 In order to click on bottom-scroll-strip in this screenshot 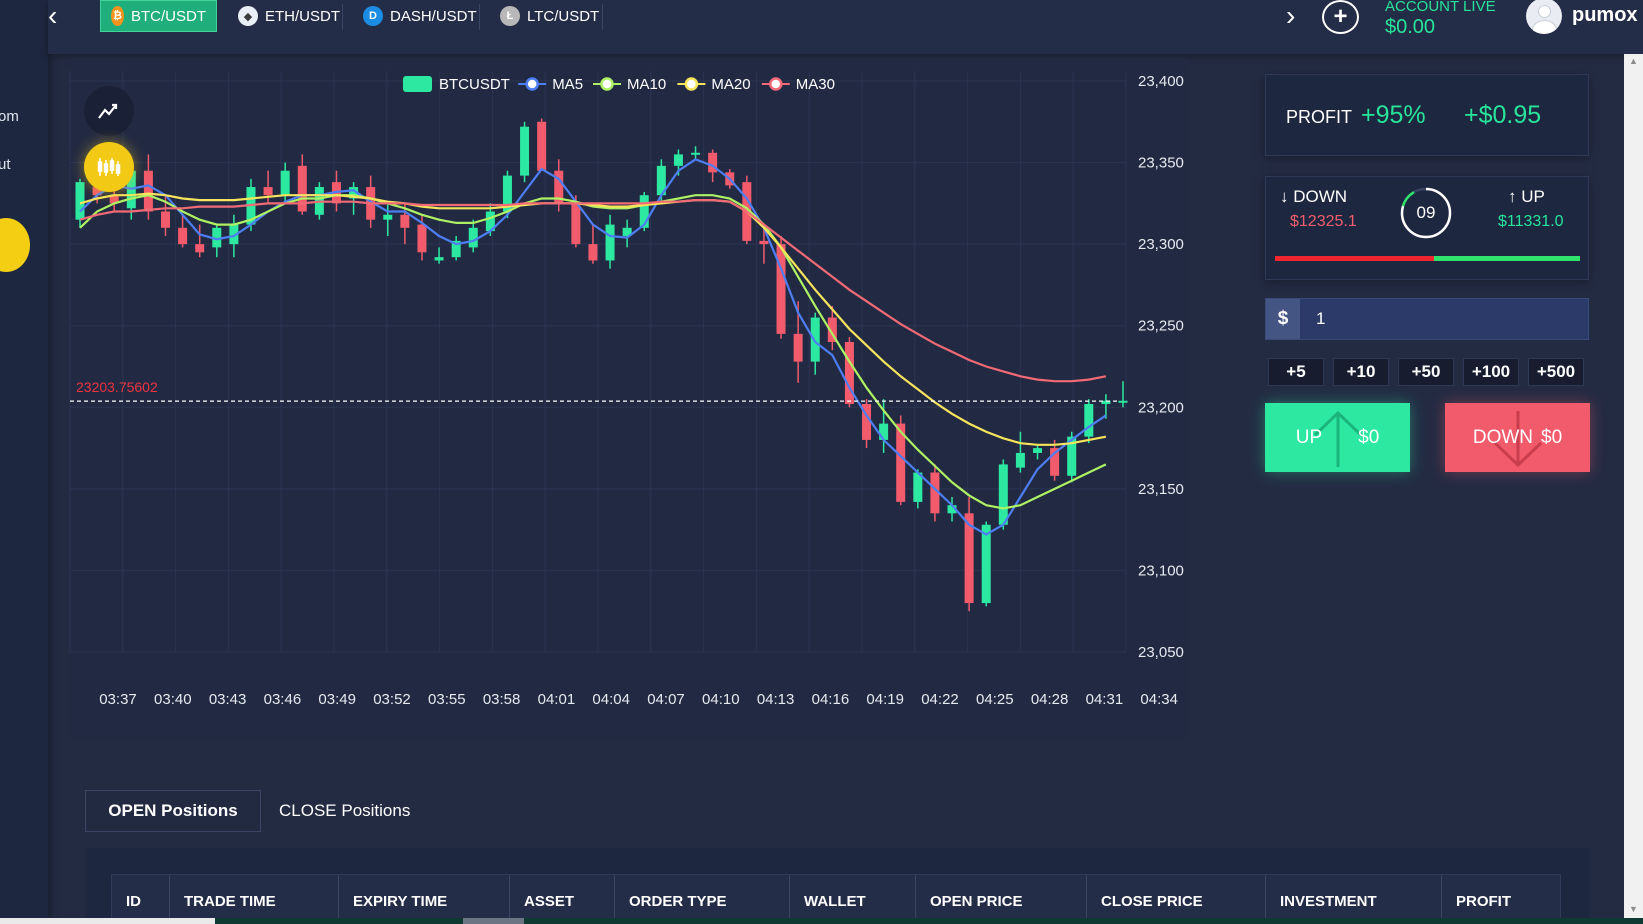, I will do `click(821, 921)`.